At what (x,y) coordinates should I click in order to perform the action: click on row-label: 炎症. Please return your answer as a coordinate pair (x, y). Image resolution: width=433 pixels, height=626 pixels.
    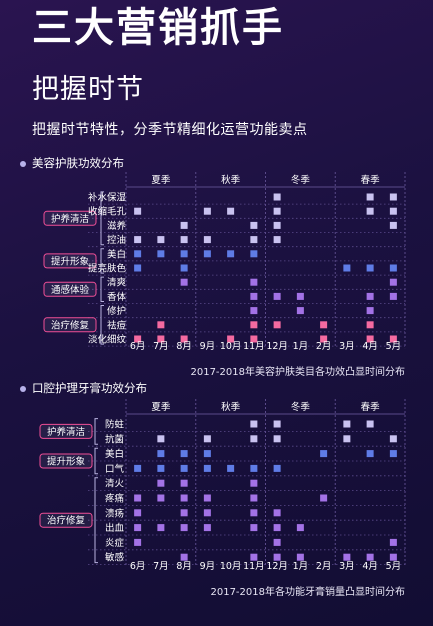
    Looking at the image, I should click on (115, 543).